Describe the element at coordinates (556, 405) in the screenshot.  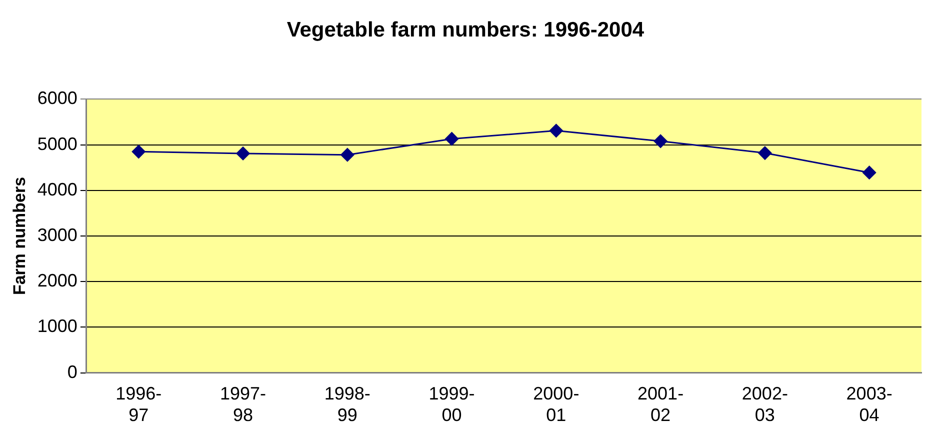
I see `x-tick-label: 2000-01` at that location.